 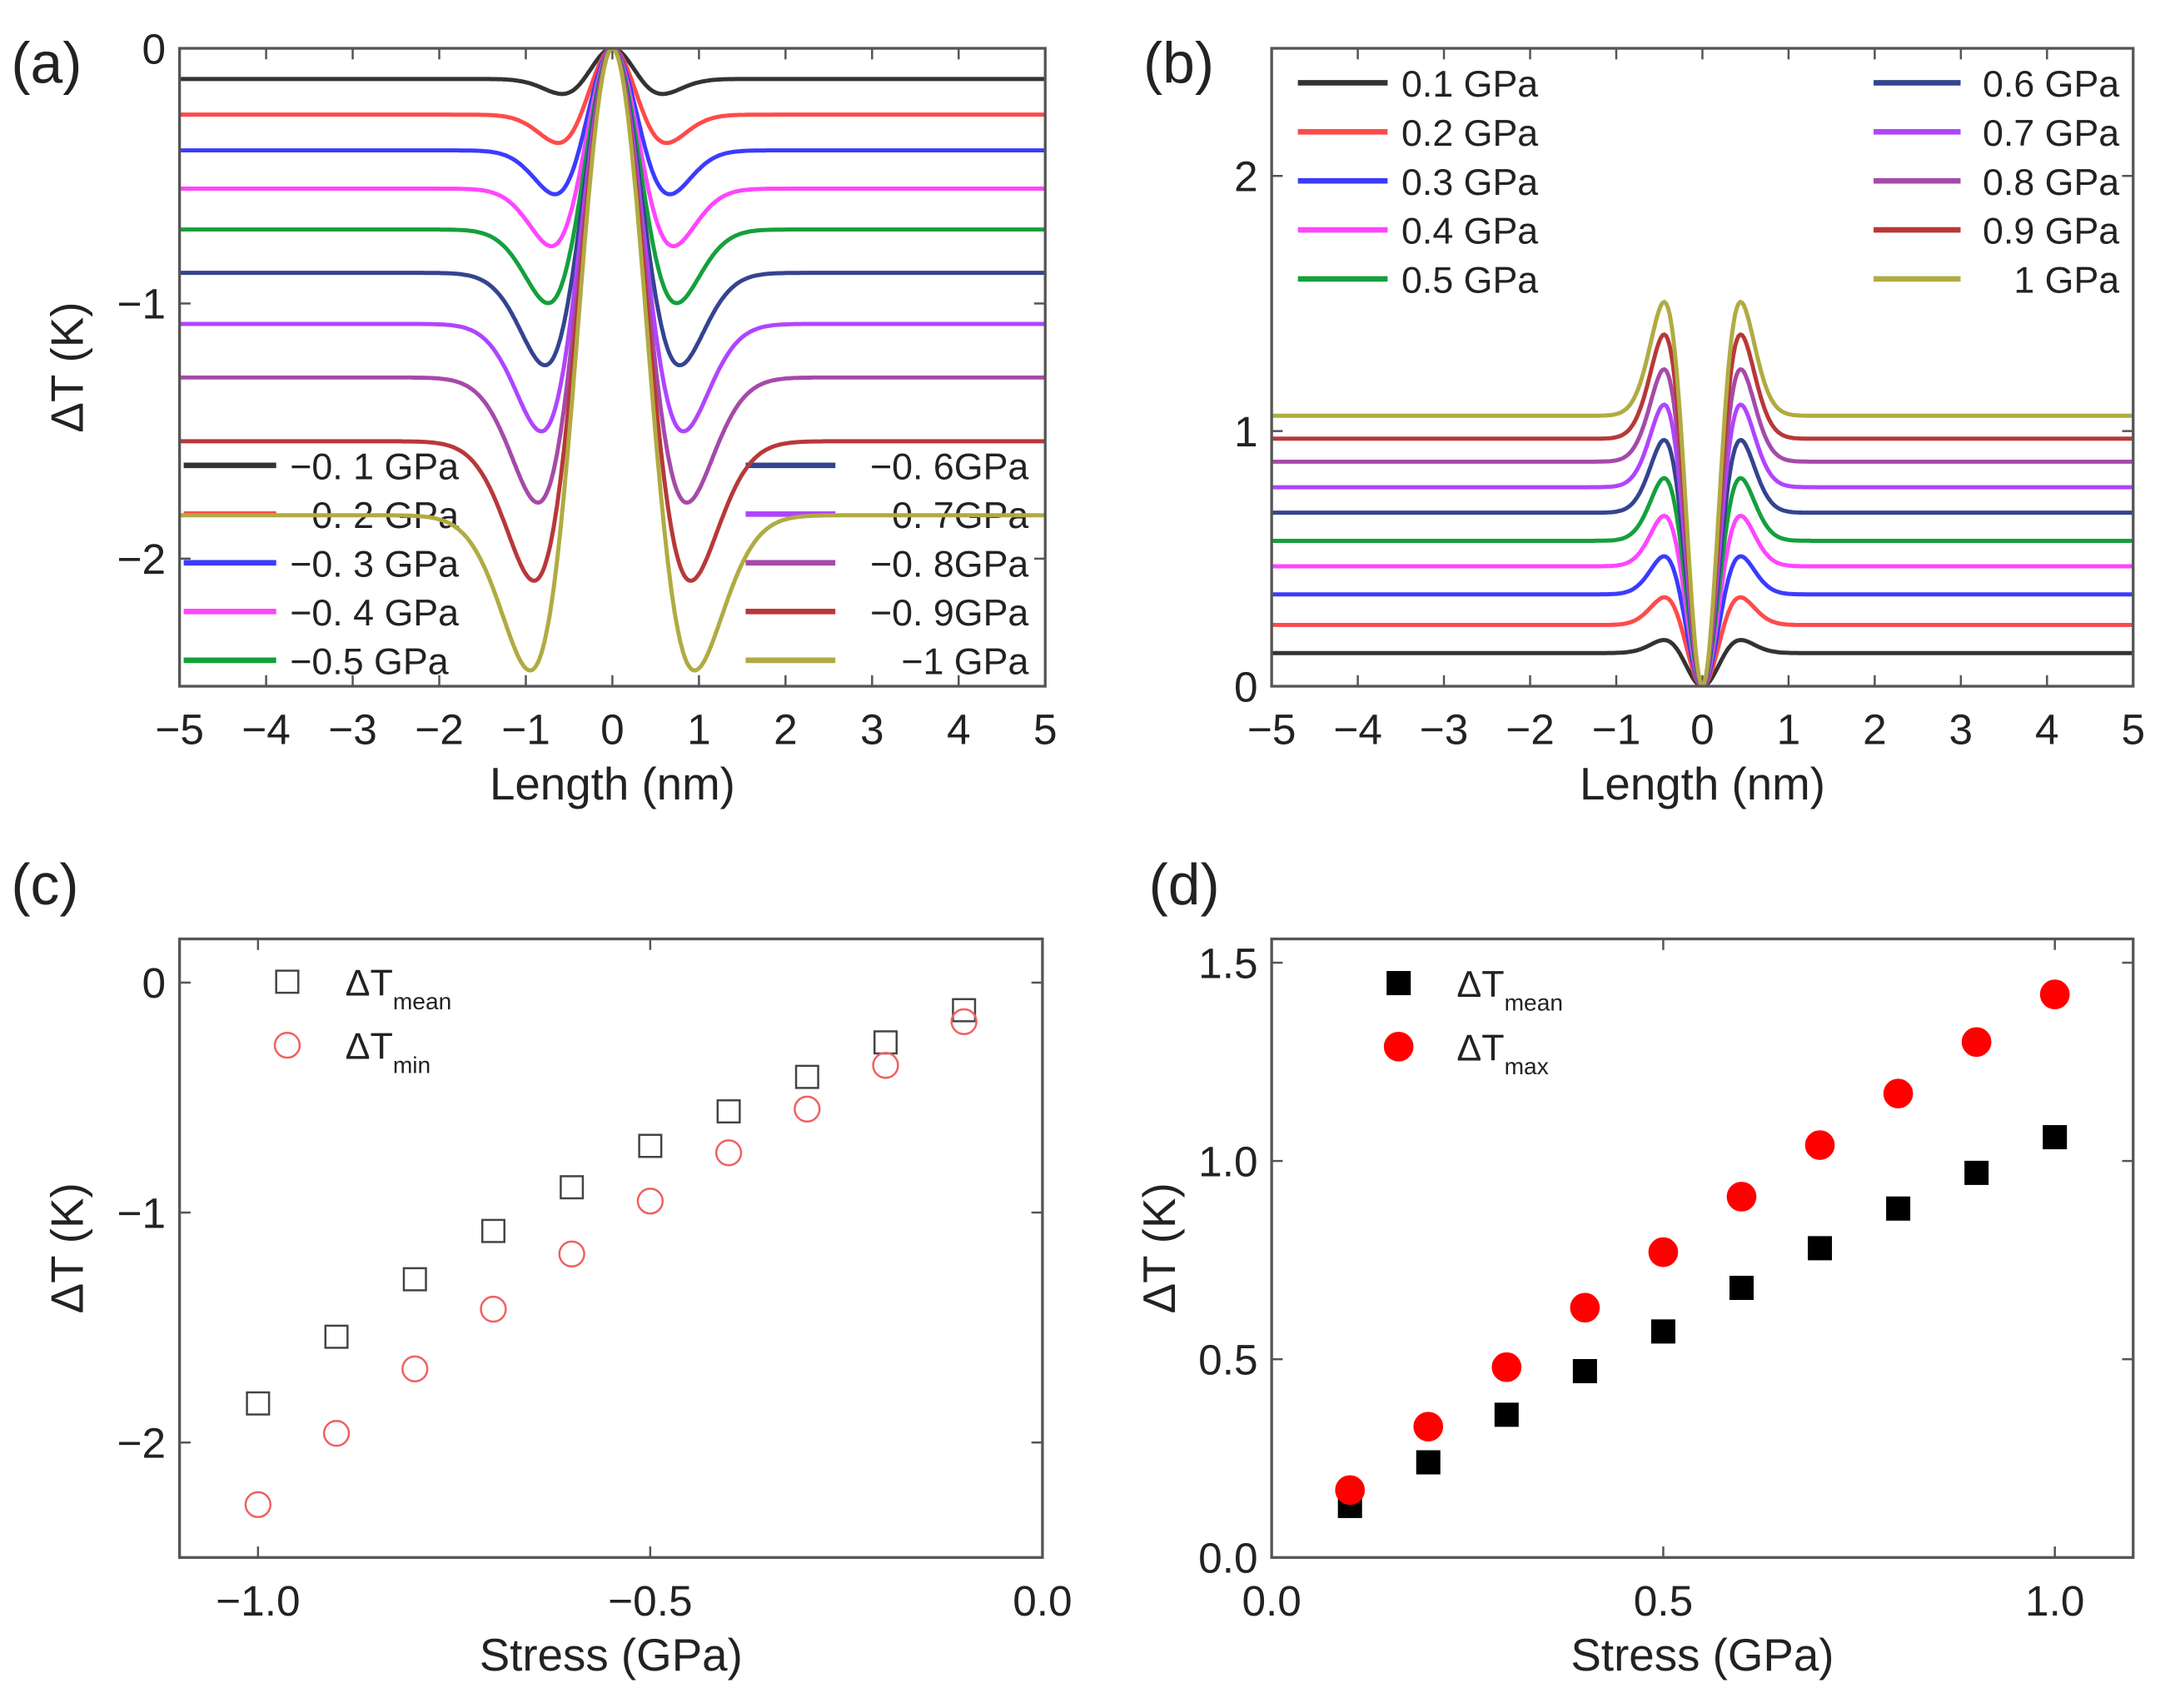 What do you see at coordinates (2051, 84) in the screenshot?
I see `legend-label: 0.6 GPa` at bounding box center [2051, 84].